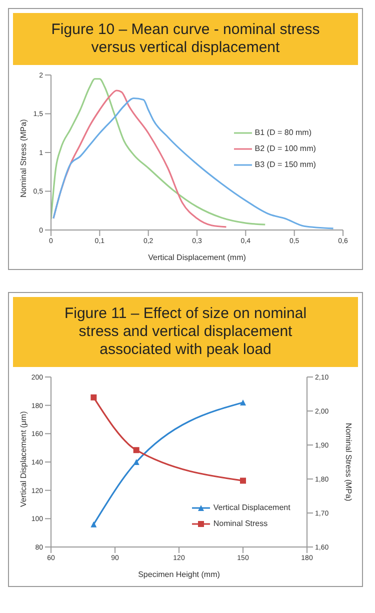 Image resolution: width=375 pixels, height=613 pixels. I want to click on chart-title: Figure 10 – Mean curve - nominal stress versus vertical displacement, so click(185, 39).